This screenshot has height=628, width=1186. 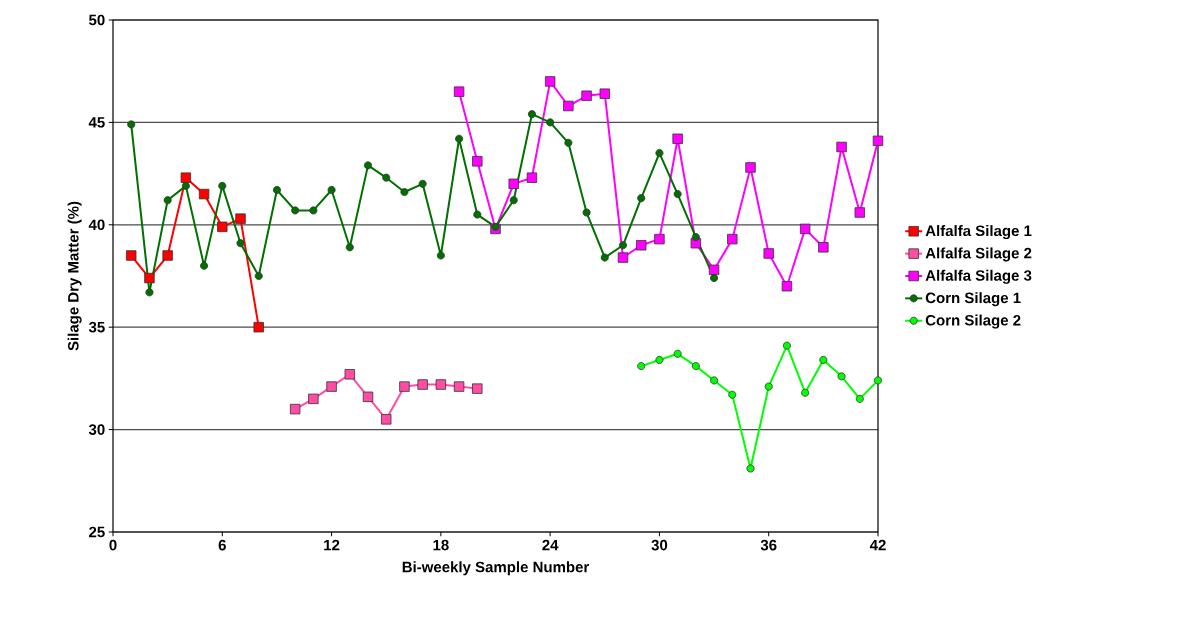 What do you see at coordinates (96, 20) in the screenshot?
I see `y-tick-label: 50` at bounding box center [96, 20].